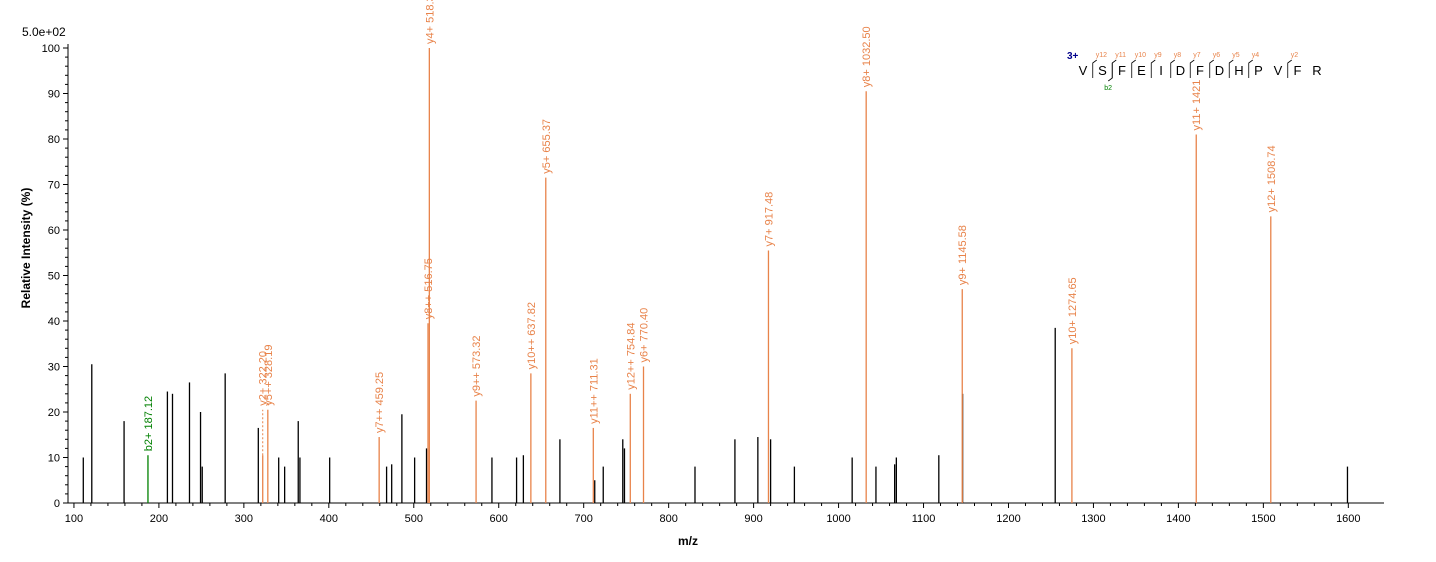 The height and width of the screenshot is (562, 1436). I want to click on x-tick-label: 700, so click(584, 519).